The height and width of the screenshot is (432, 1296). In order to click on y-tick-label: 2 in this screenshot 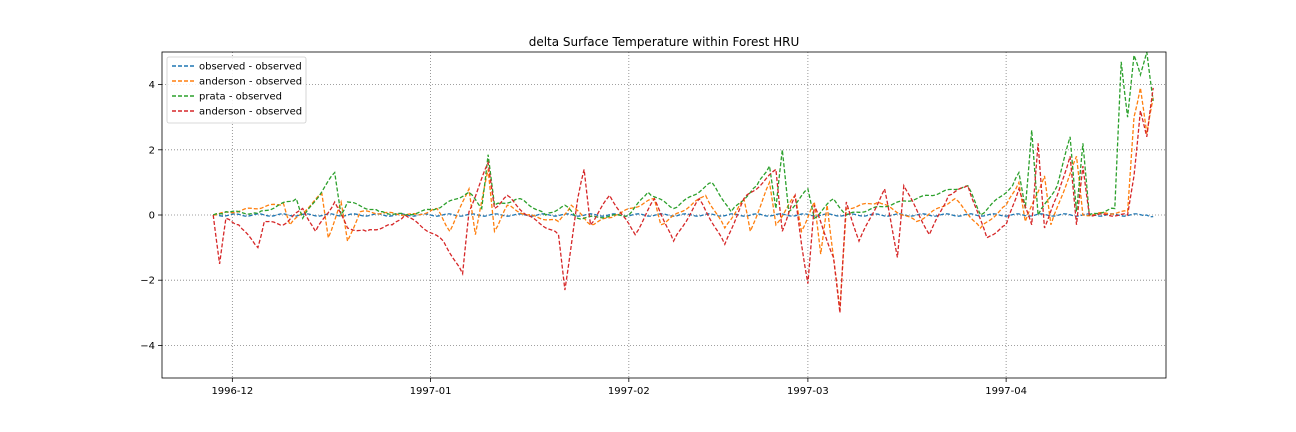, I will do `click(152, 150)`.